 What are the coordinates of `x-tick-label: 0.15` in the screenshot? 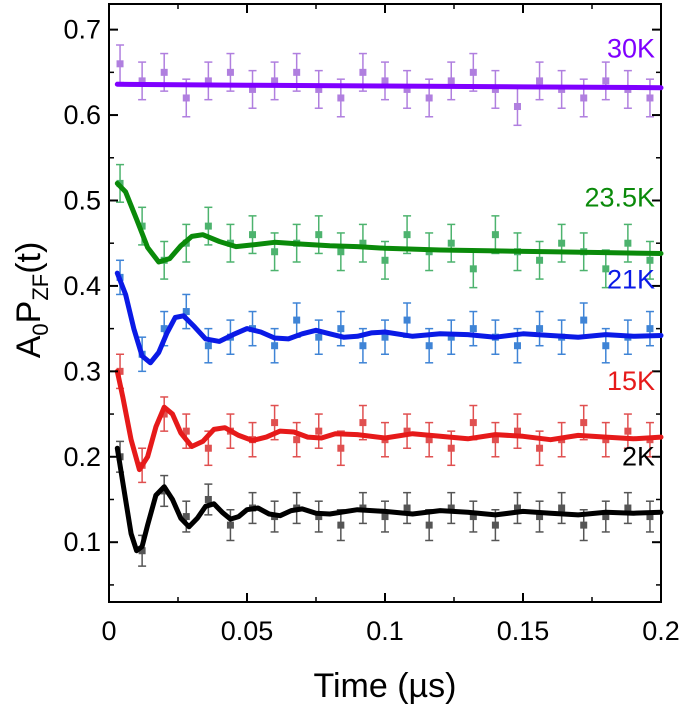 It's located at (523, 631).